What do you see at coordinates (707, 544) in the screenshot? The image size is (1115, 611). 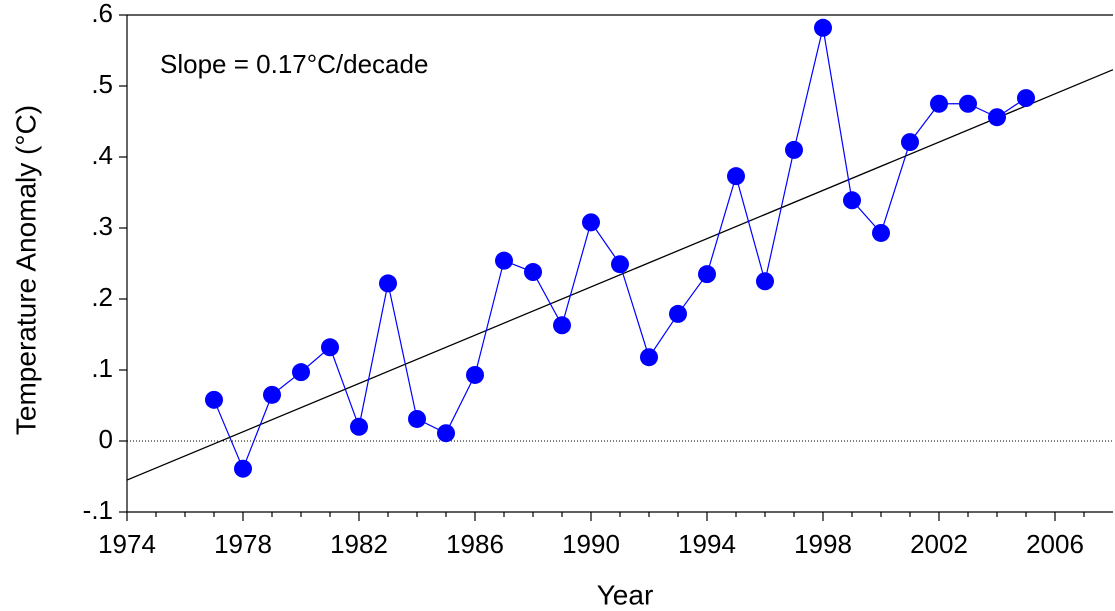 I see `x-tick-label: 1994` at bounding box center [707, 544].